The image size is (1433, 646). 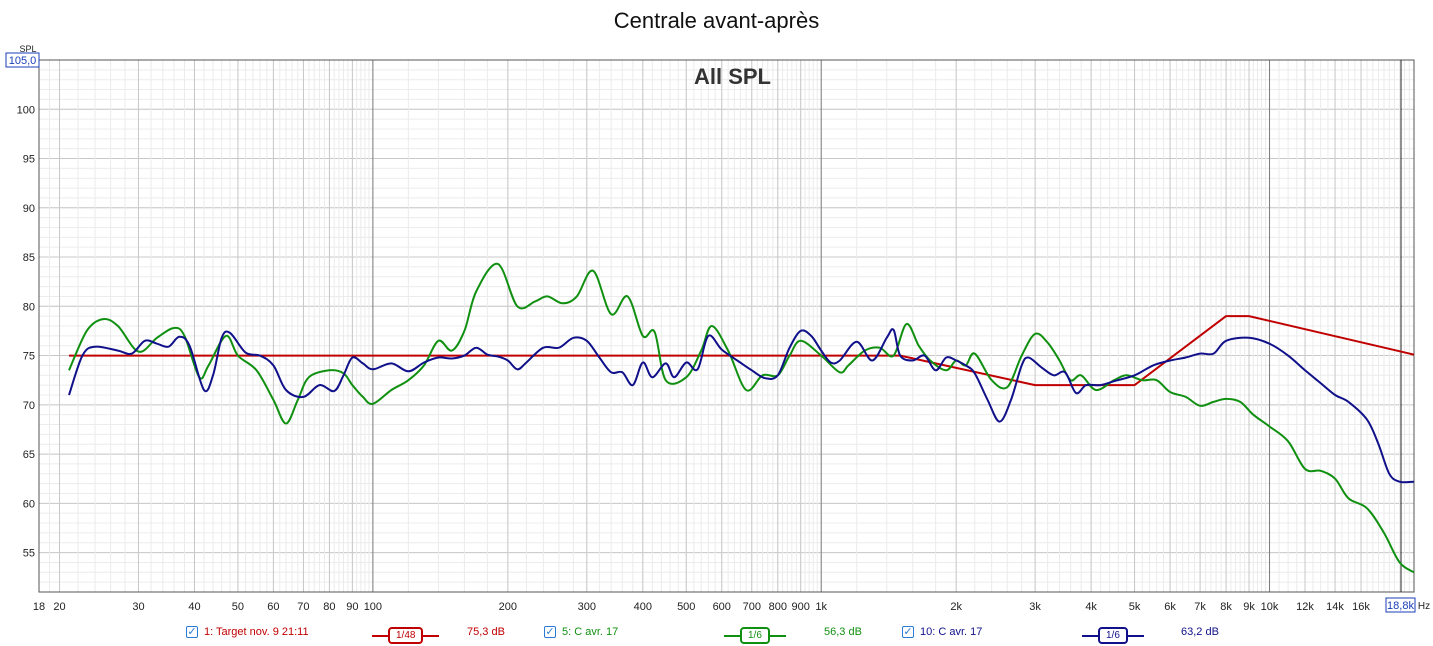 What do you see at coordinates (29, 504) in the screenshot?
I see `y-tick-label: 60` at bounding box center [29, 504].